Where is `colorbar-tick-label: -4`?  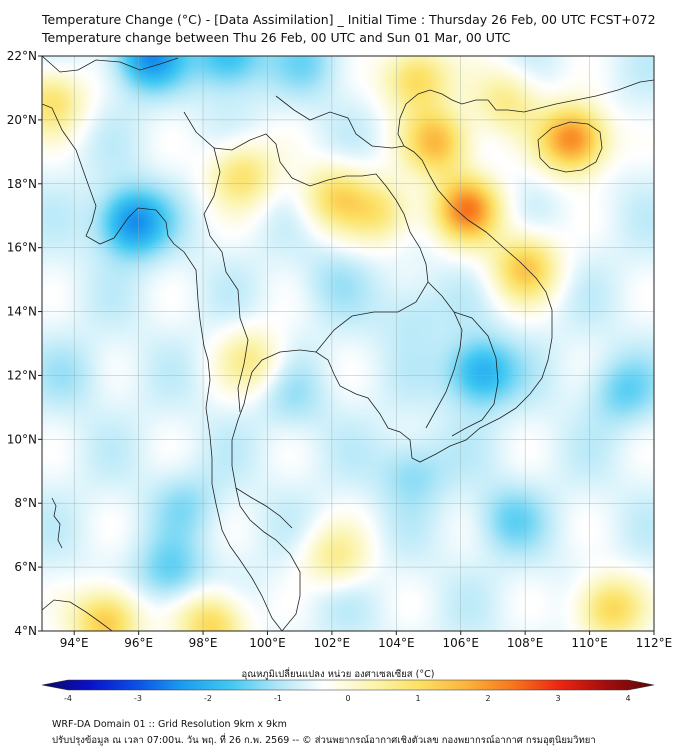
colorbar-tick-label: -4 is located at coordinates (68, 698).